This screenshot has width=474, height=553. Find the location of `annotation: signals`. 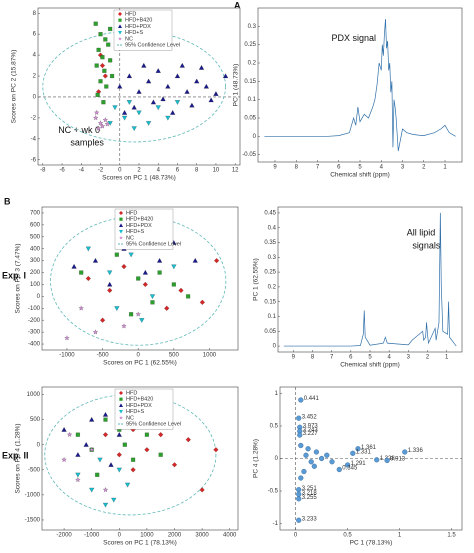

annotation: signals is located at coordinates (426, 246).